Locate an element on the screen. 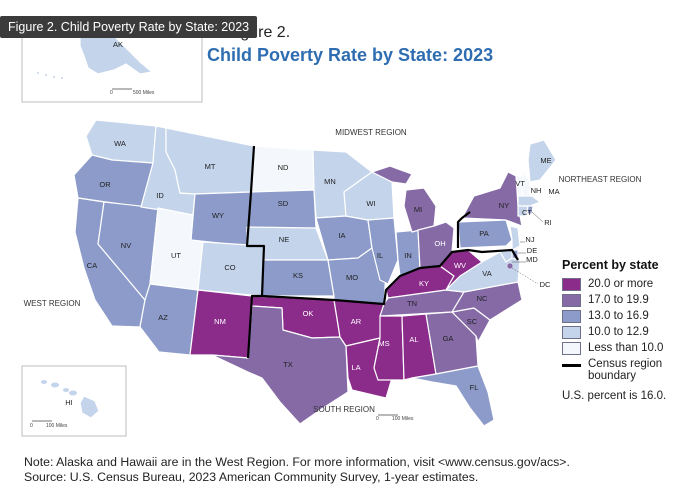  state-label-or: OR is located at coordinates (105, 184).